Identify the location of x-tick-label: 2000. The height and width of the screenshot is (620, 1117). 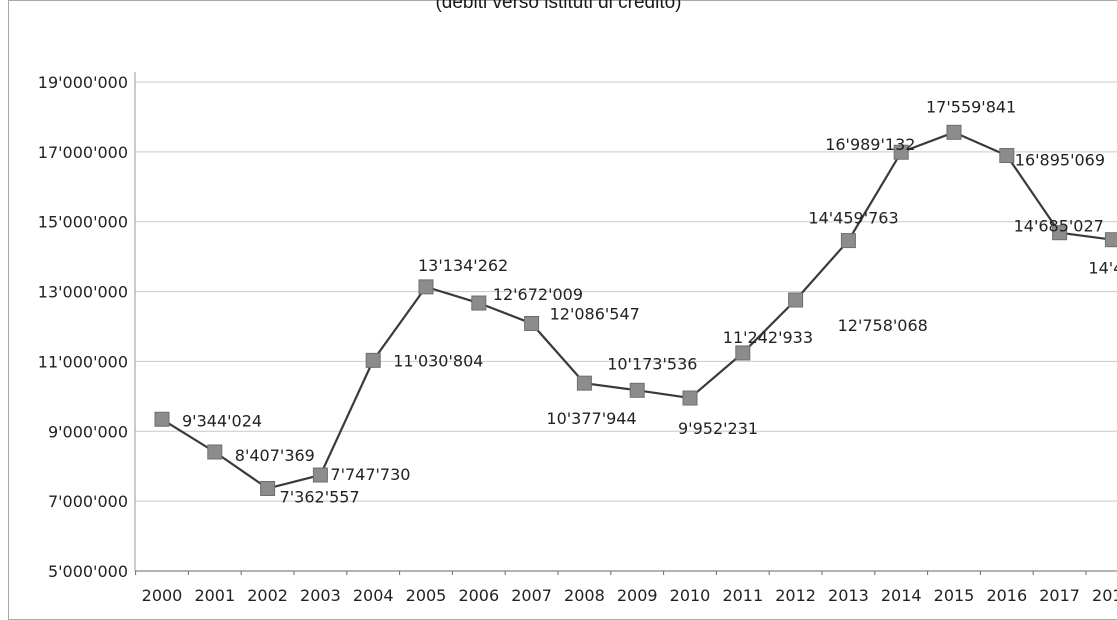
(162, 595).